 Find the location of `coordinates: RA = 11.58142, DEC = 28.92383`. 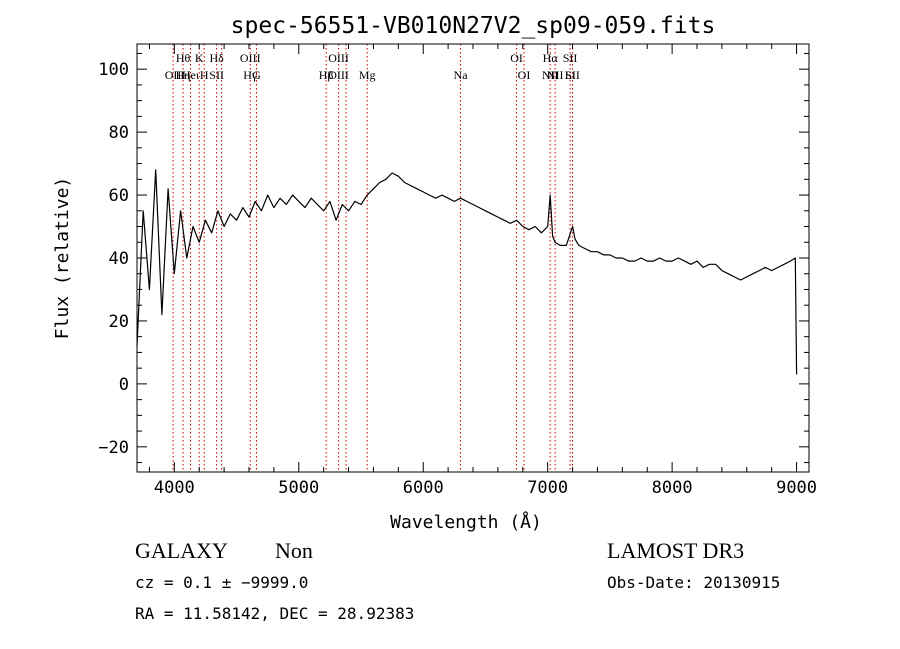

coordinates: RA = 11.58142, DEC = 28.92383 is located at coordinates (274, 613).